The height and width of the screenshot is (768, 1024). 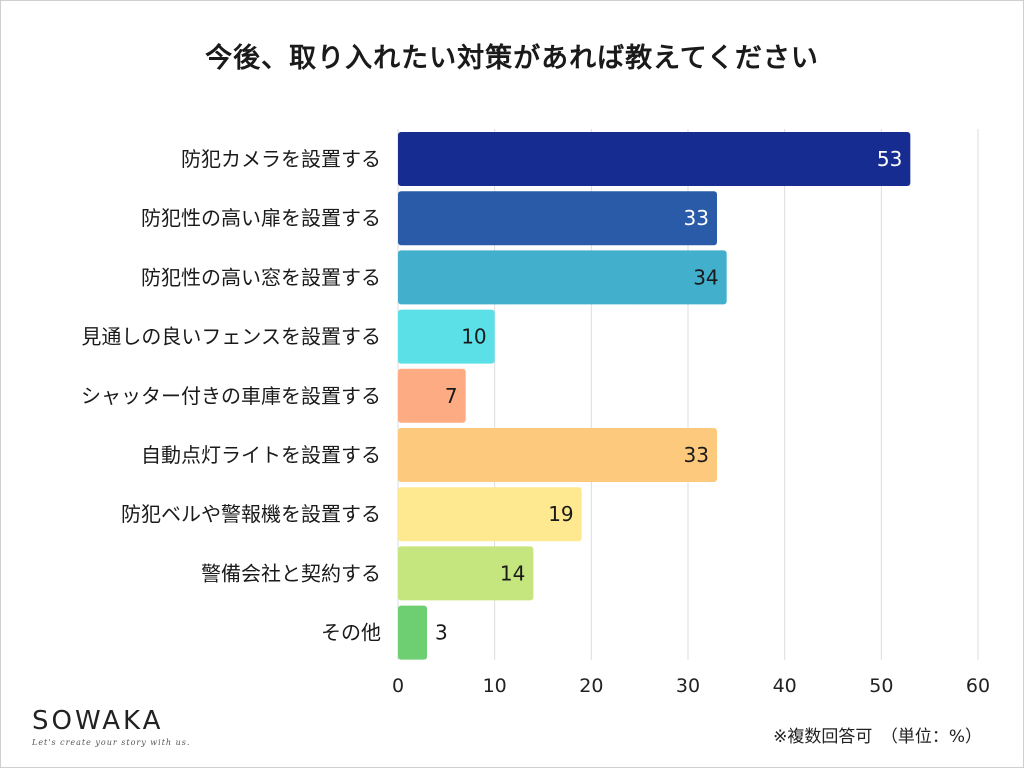 What do you see at coordinates (398, 686) in the screenshot?
I see `x-tick-label: 0` at bounding box center [398, 686].